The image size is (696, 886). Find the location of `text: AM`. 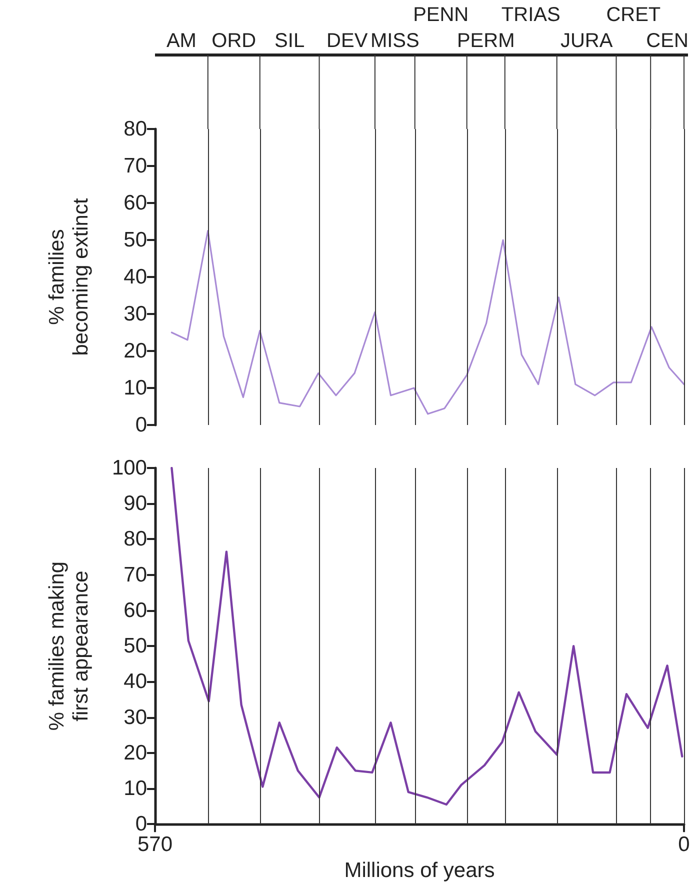

text: AM is located at coordinates (181, 41).